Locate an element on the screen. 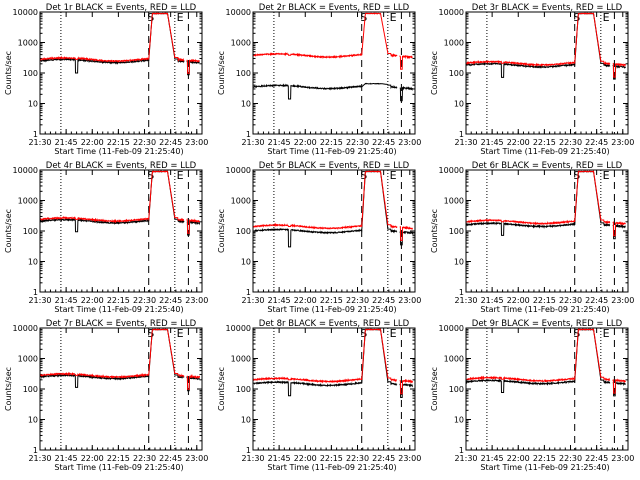 Image resolution: width=640 pixels, height=480 pixels. panel-title: Det 4r BLACK = Events, RED = LLD is located at coordinates (121, 166).